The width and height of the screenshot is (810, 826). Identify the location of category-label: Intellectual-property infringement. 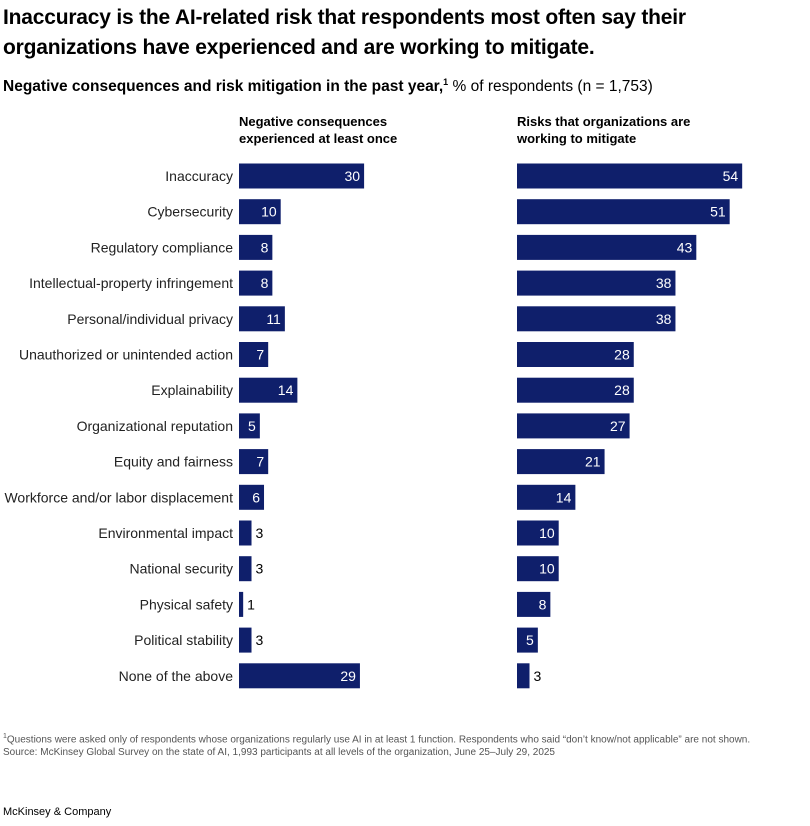
(131, 283).